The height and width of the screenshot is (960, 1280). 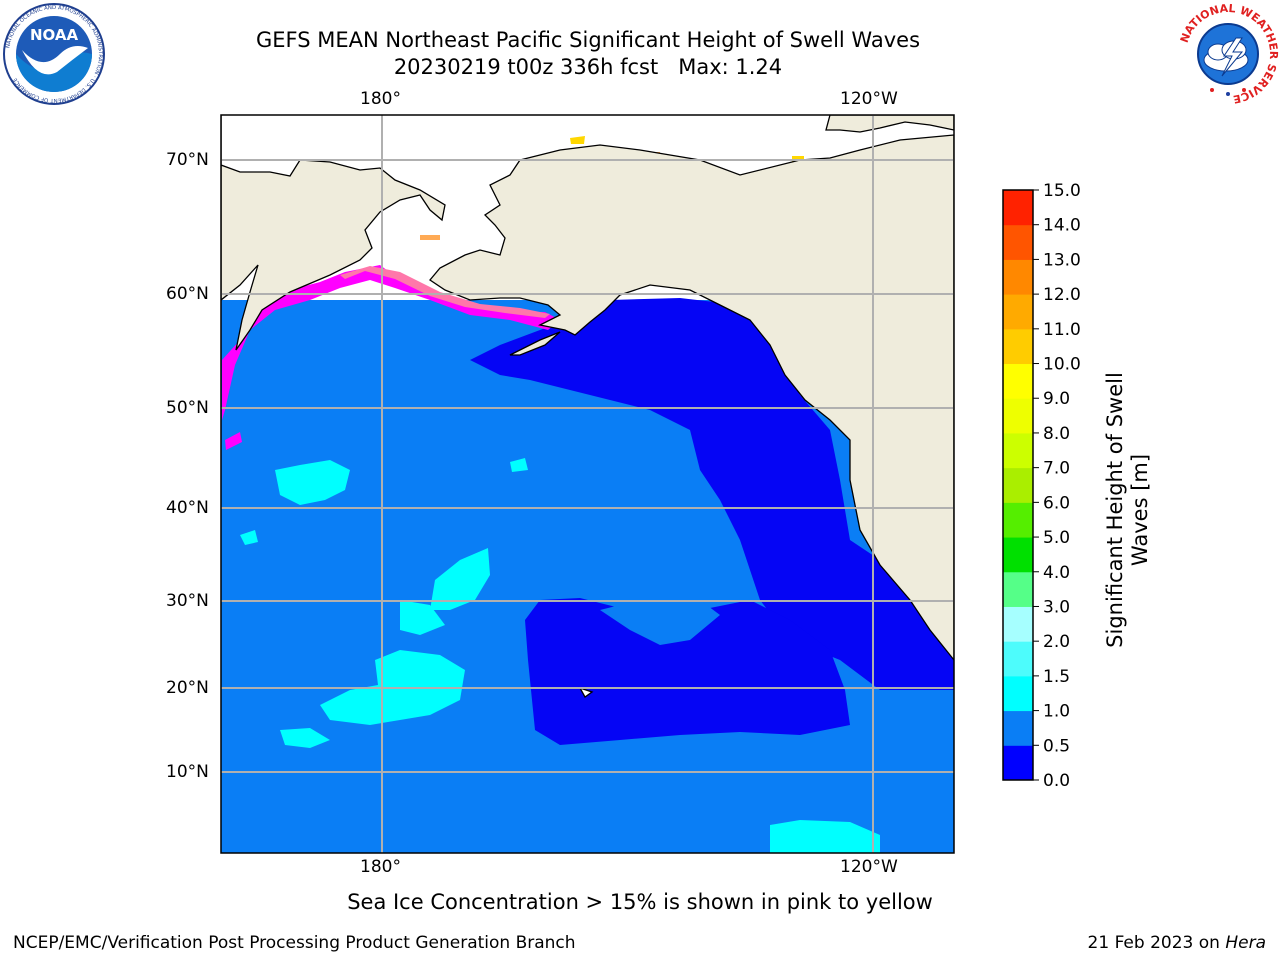 What do you see at coordinates (1062, 226) in the screenshot?
I see `colorbar-tick-label: 14.0` at bounding box center [1062, 226].